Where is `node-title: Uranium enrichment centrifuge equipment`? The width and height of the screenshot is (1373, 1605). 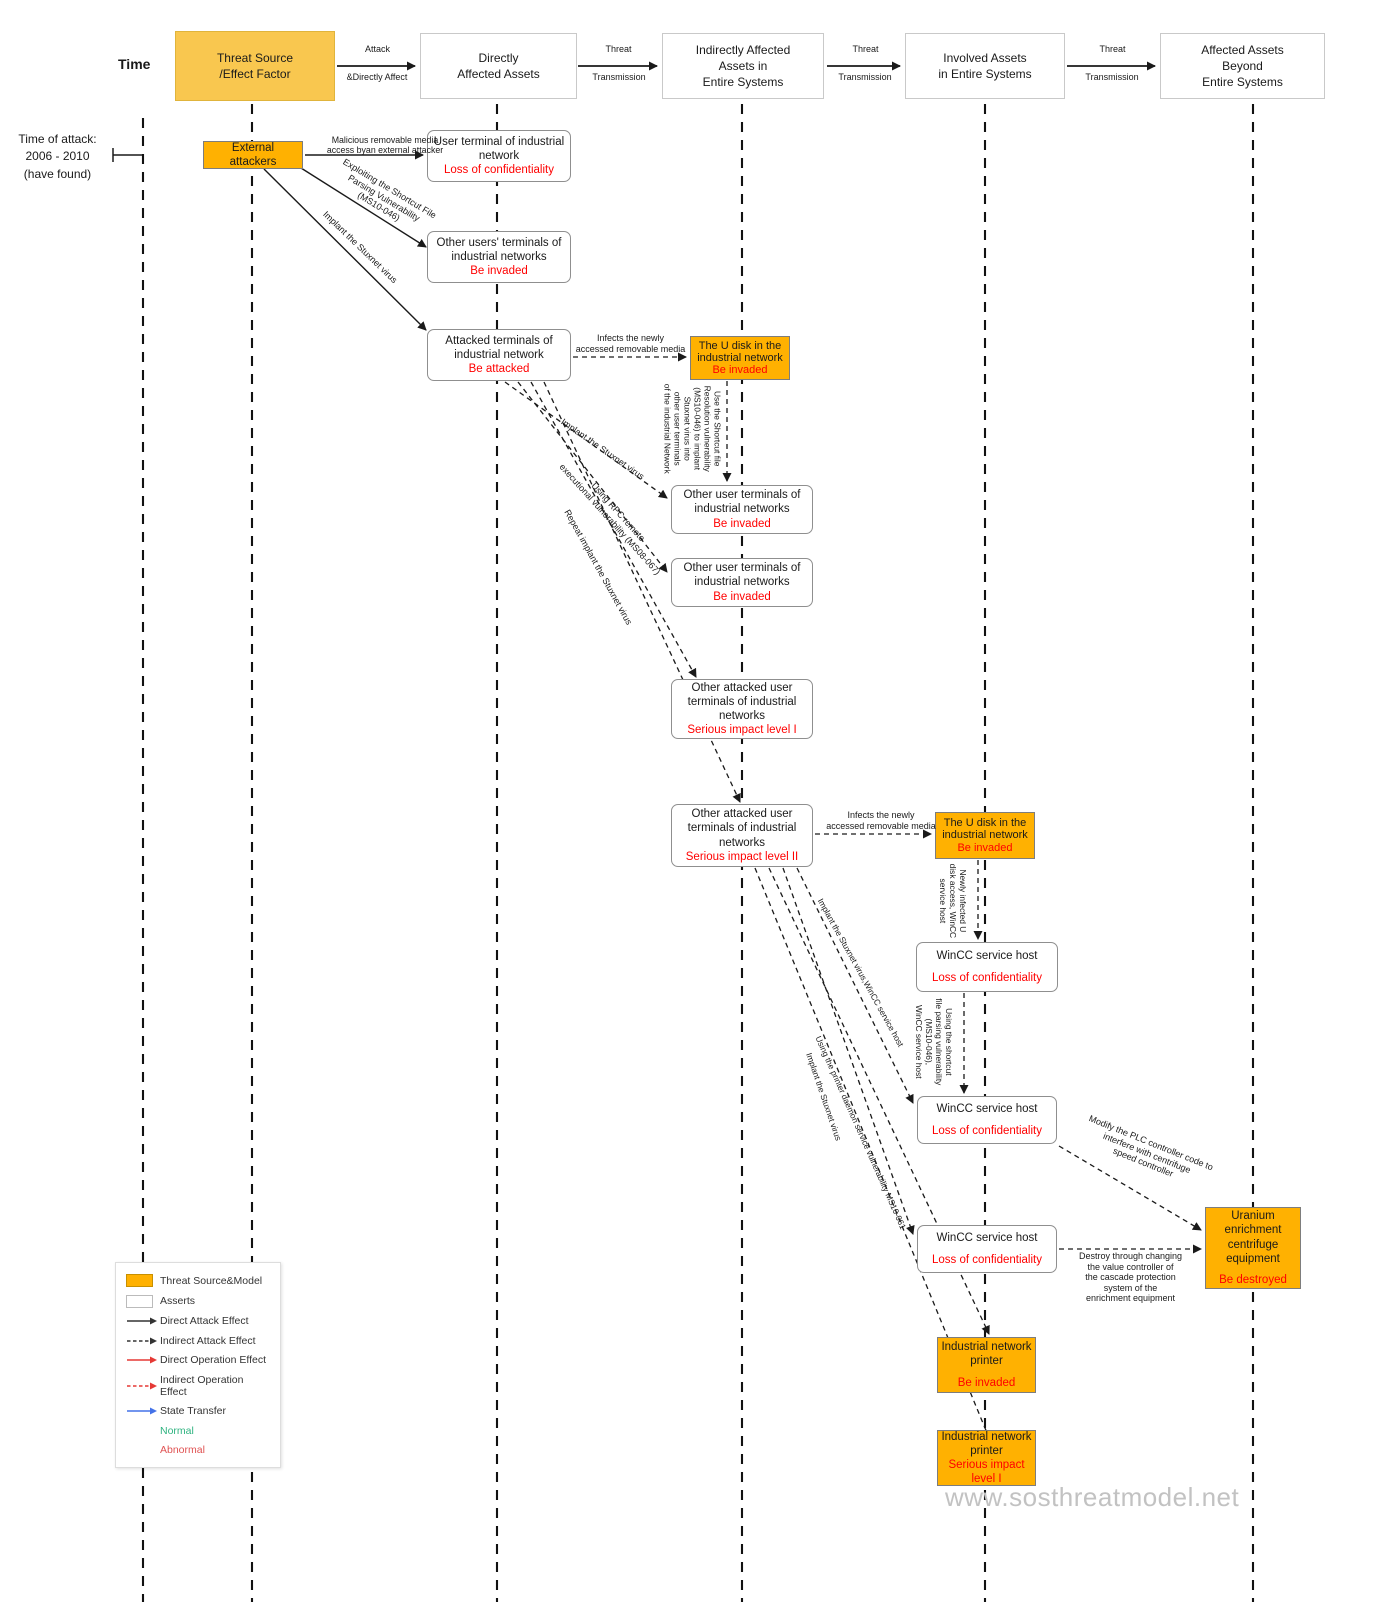
node-title: Uranium enrichment centrifuge equipment is located at coordinates (1253, 1237).